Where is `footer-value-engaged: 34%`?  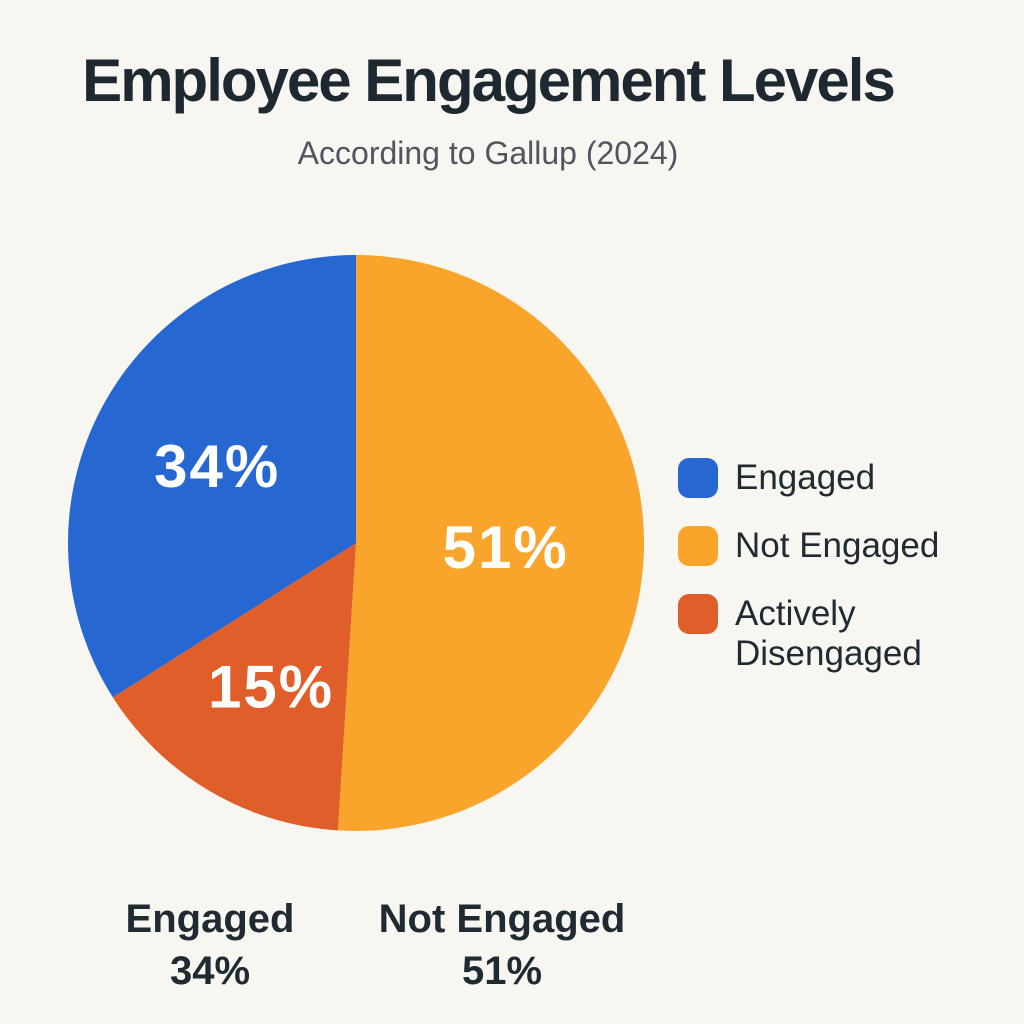 footer-value-engaged: 34% is located at coordinates (210, 971).